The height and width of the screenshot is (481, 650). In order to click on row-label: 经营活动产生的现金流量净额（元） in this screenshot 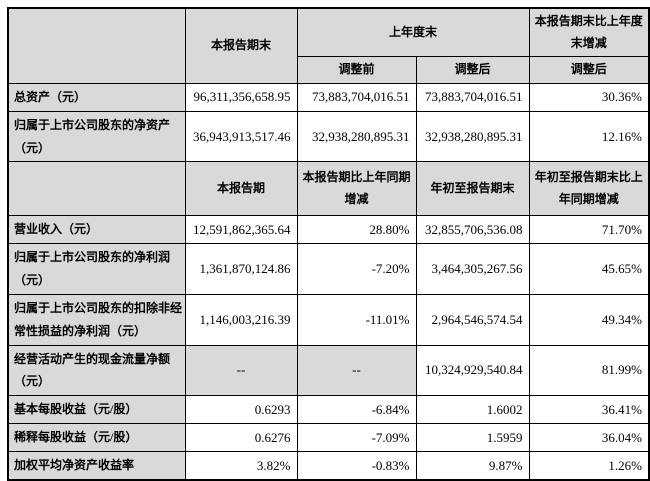, I will do `click(96, 370)`.